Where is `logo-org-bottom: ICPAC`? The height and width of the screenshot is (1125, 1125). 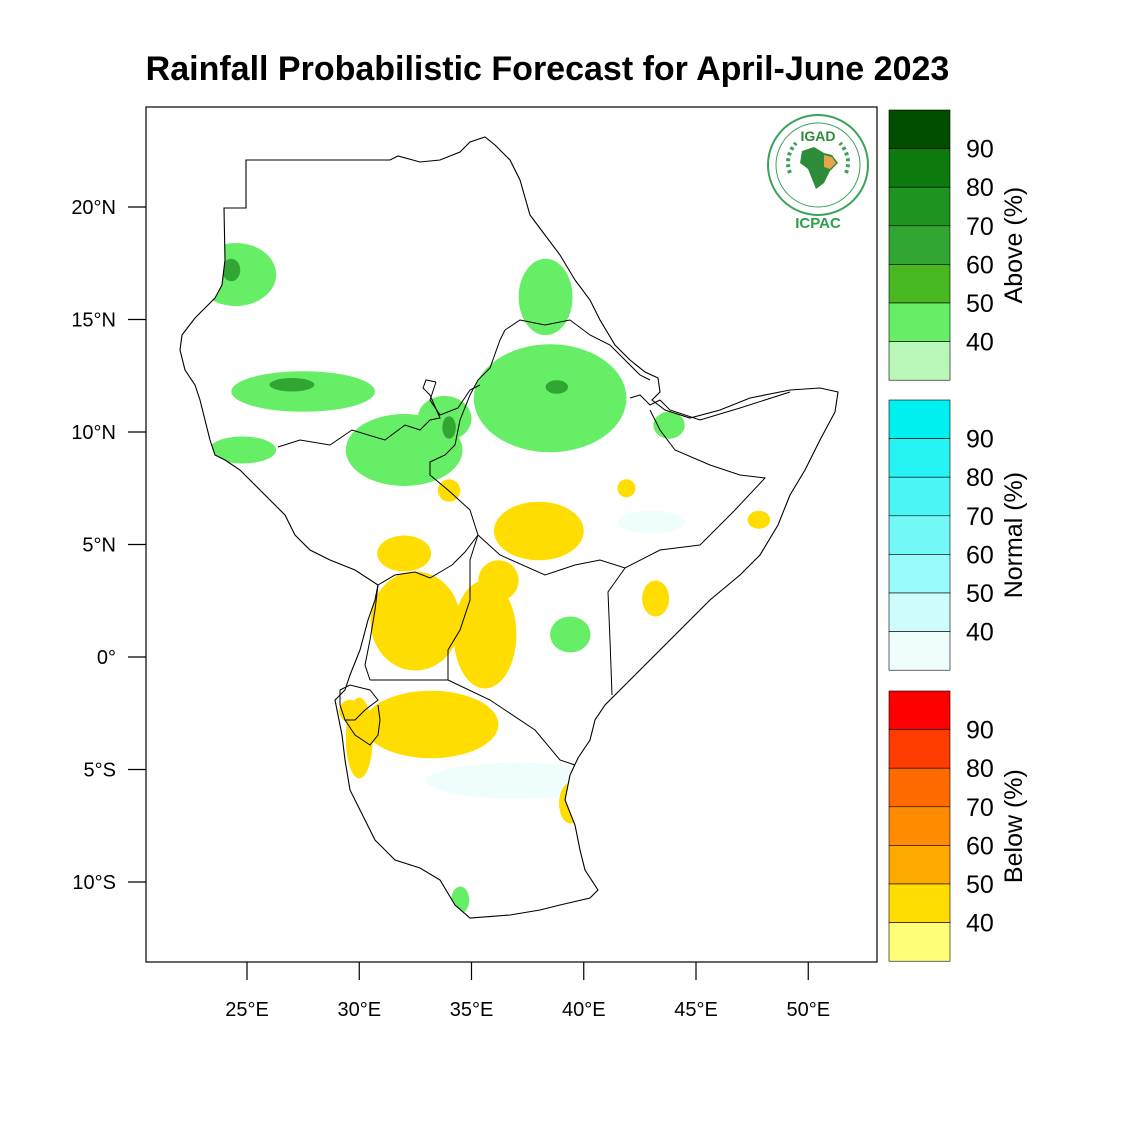 logo-org-bottom: ICPAC is located at coordinates (818, 223).